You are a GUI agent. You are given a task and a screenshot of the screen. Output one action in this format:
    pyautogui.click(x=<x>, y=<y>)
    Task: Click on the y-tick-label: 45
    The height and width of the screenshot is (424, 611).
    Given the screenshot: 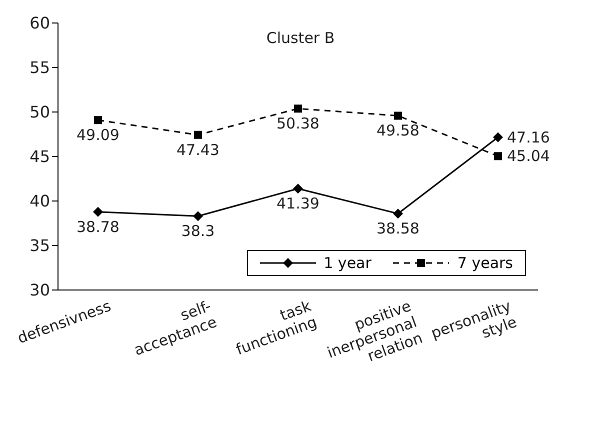 What is the action you would take?
    pyautogui.click(x=40, y=156)
    